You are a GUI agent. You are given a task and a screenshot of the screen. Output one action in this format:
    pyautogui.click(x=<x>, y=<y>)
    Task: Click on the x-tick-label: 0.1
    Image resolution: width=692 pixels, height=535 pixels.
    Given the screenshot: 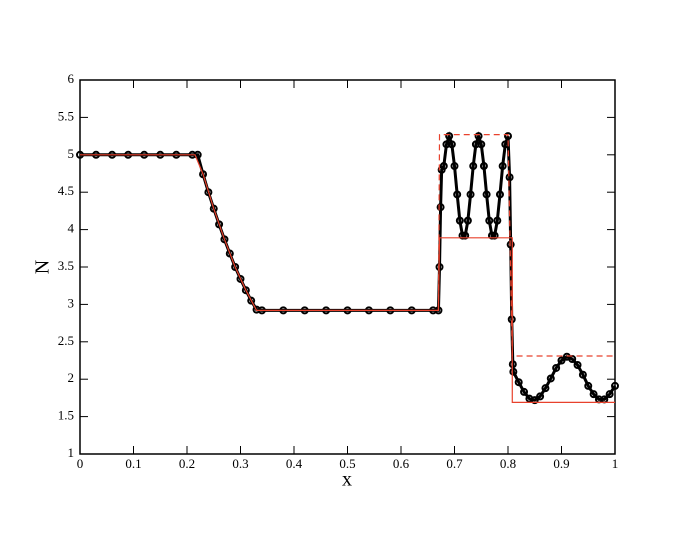 What is the action you would take?
    pyautogui.click(x=133, y=463)
    